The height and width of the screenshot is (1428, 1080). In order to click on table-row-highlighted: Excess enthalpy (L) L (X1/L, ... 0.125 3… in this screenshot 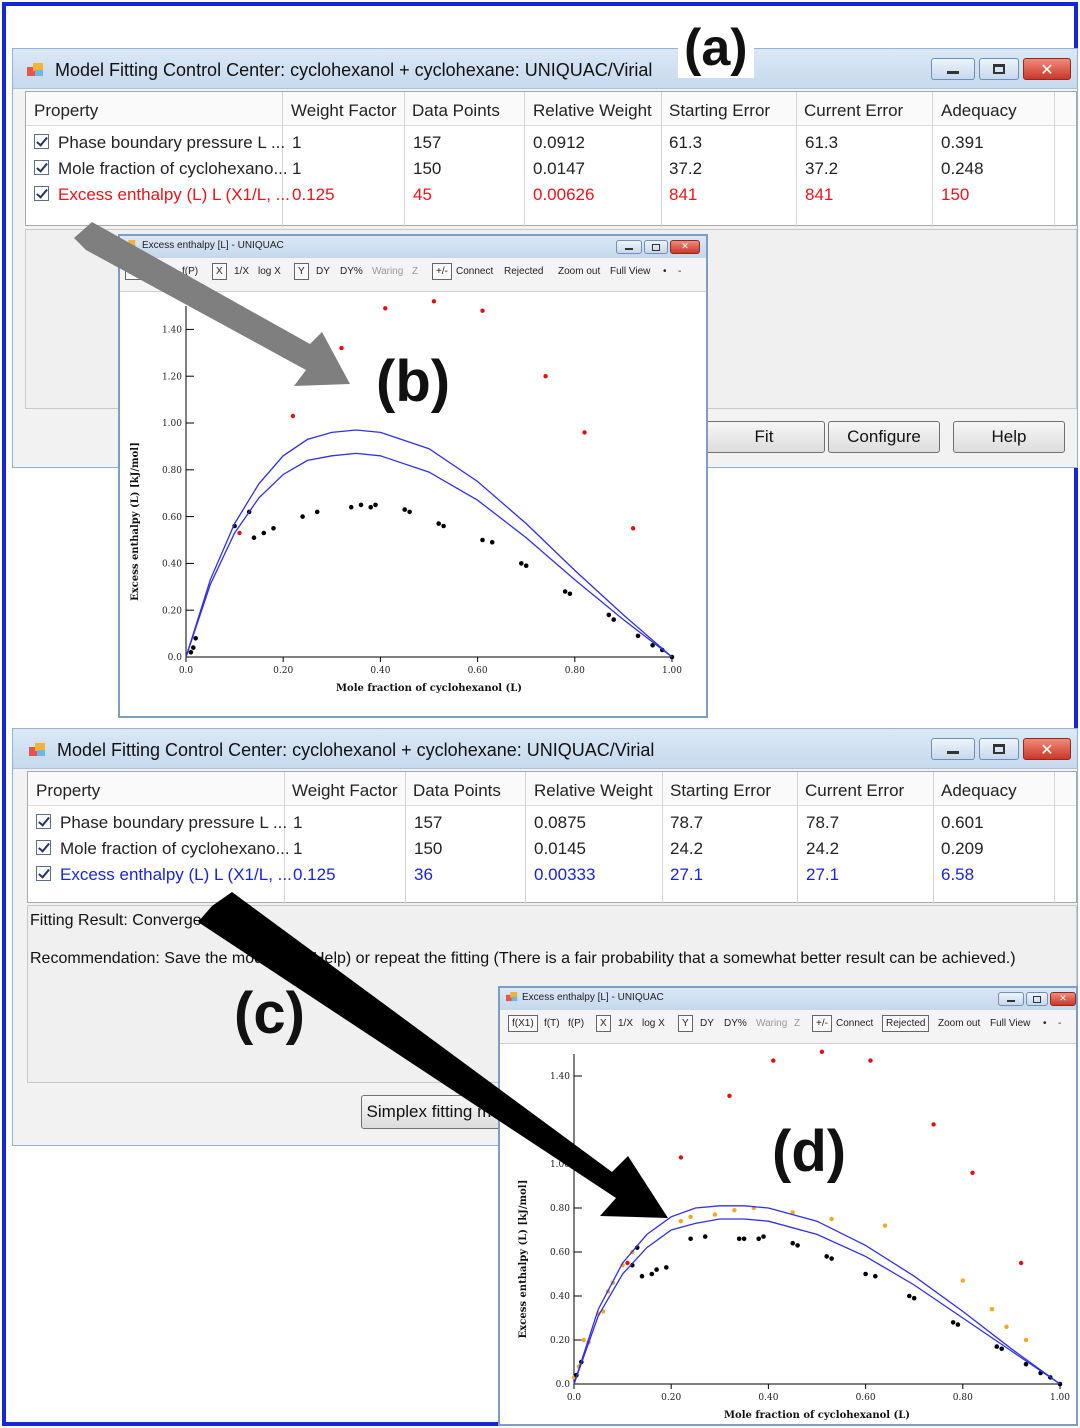, I will do `click(552, 875)`.